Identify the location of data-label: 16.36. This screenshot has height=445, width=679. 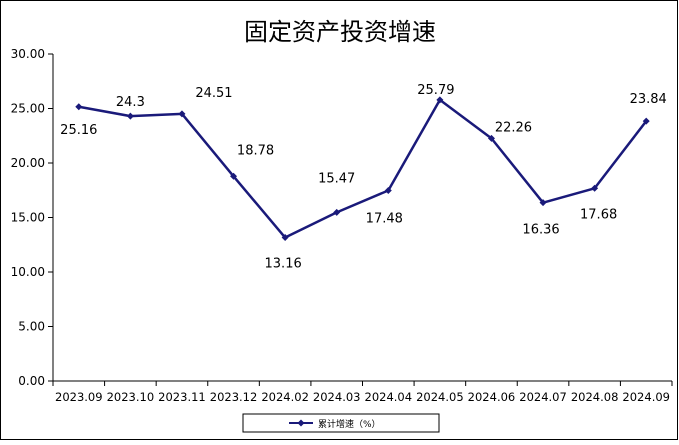
(540, 230).